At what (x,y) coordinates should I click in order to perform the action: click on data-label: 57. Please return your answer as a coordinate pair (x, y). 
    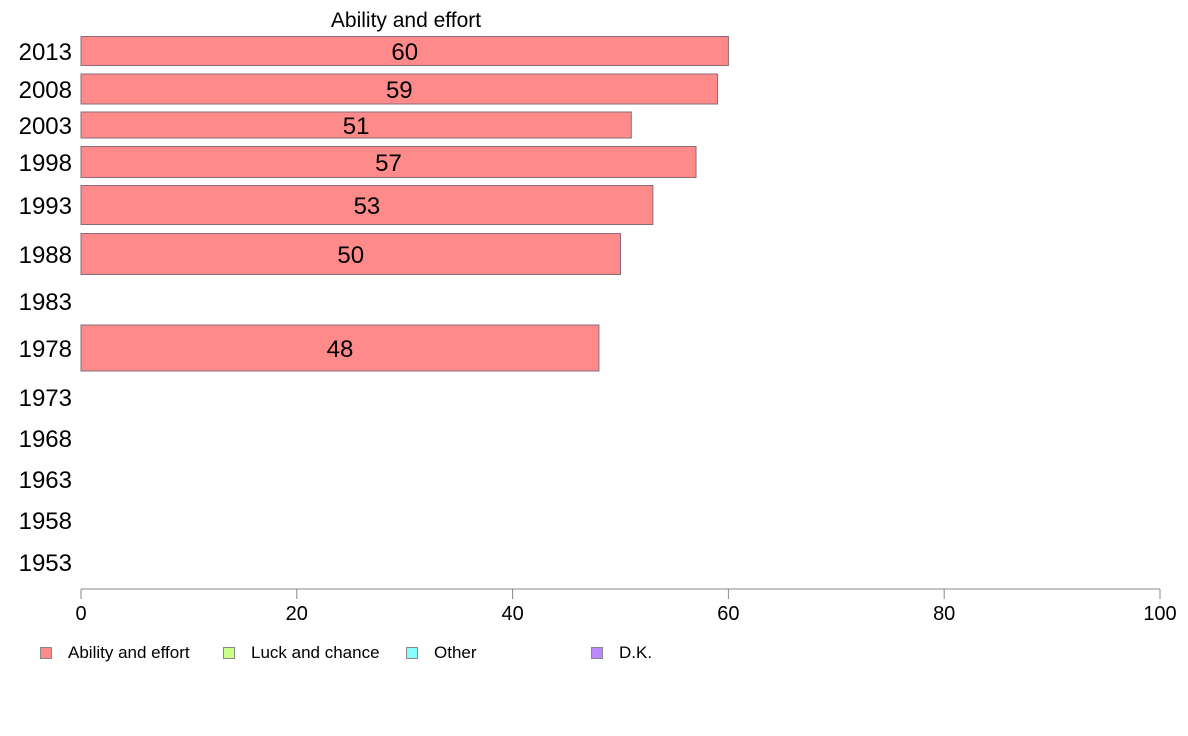
    Looking at the image, I should click on (388, 163).